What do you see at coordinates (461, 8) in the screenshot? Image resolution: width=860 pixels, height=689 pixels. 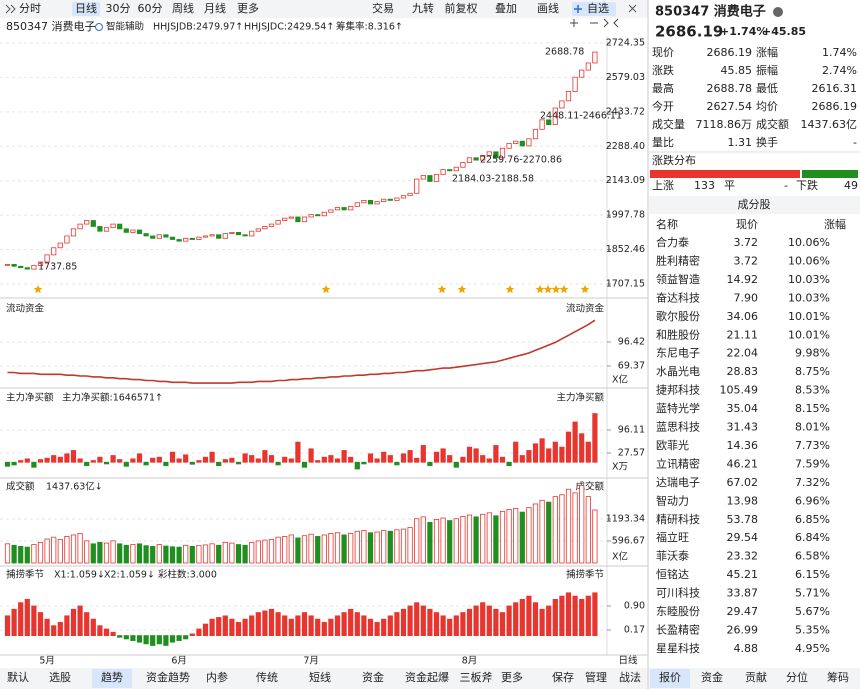 I see `toolbar-button: 前复权` at bounding box center [461, 8].